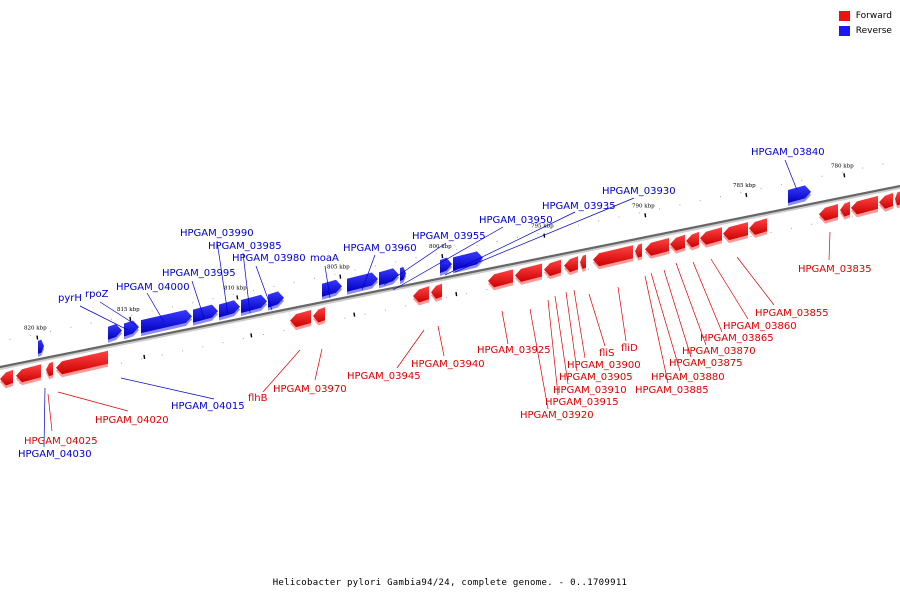 Image resolution: width=900 pixels, height=600 pixels. Describe the element at coordinates (55, 454) in the screenshot. I see `reverse-gene-label: HPGAM_04030` at that location.